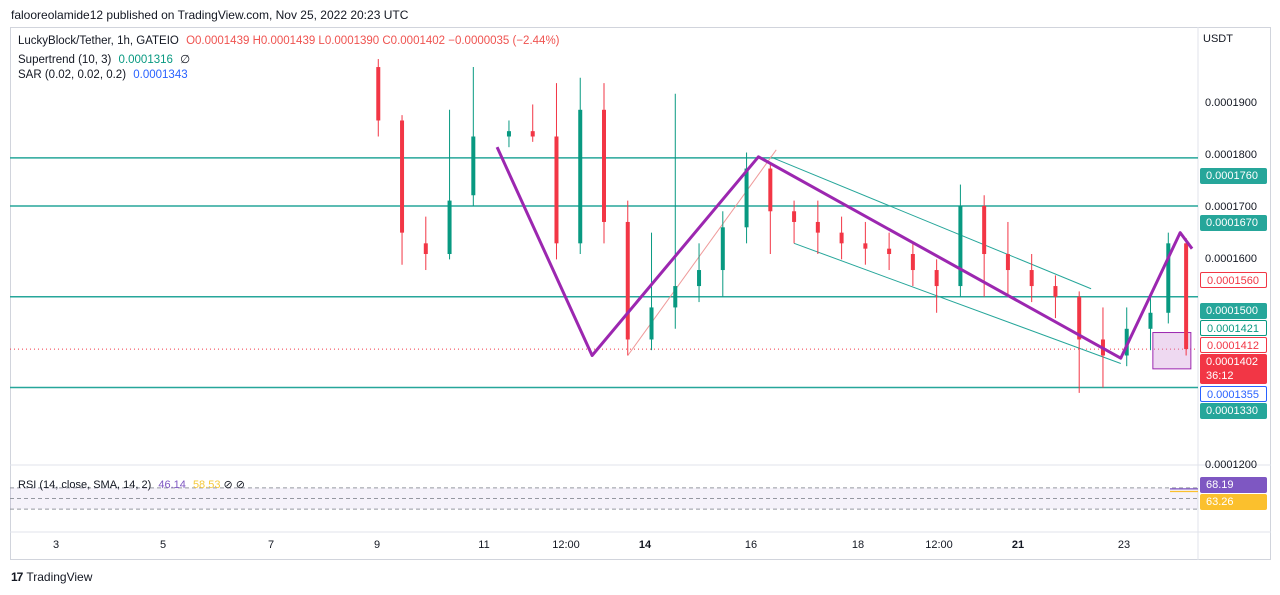  I want to click on badge-sar-1560: 0.0001560, so click(1233, 280).